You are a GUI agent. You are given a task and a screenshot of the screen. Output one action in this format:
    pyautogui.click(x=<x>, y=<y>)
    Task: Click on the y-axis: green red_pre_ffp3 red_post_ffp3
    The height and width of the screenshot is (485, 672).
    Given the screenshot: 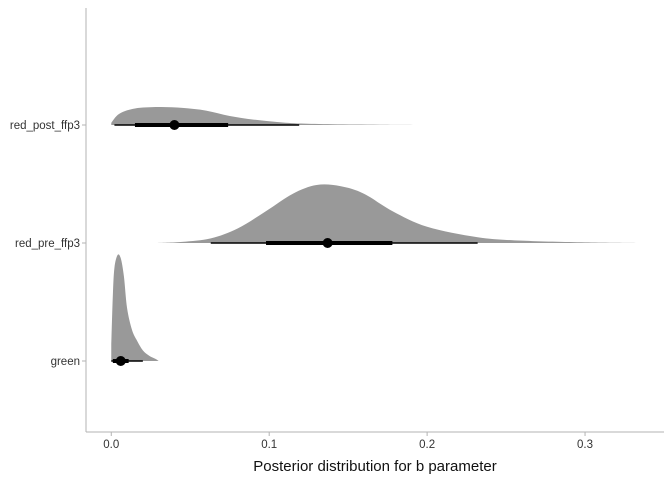 What is the action you would take?
    pyautogui.click(x=48, y=244)
    